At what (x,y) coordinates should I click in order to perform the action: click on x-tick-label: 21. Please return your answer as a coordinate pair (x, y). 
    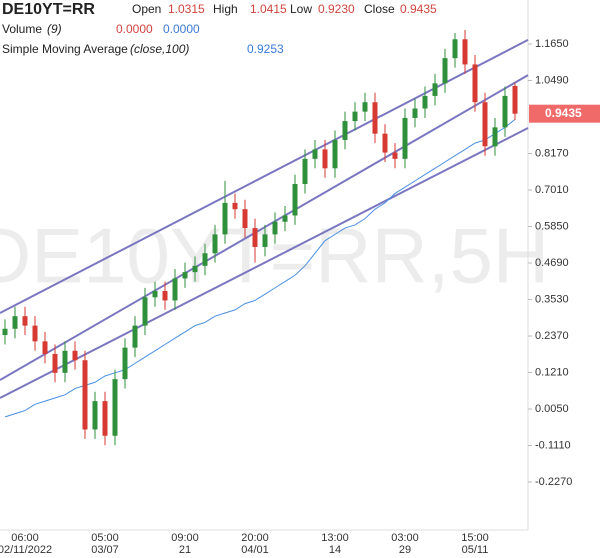
    Looking at the image, I should click on (185, 550).